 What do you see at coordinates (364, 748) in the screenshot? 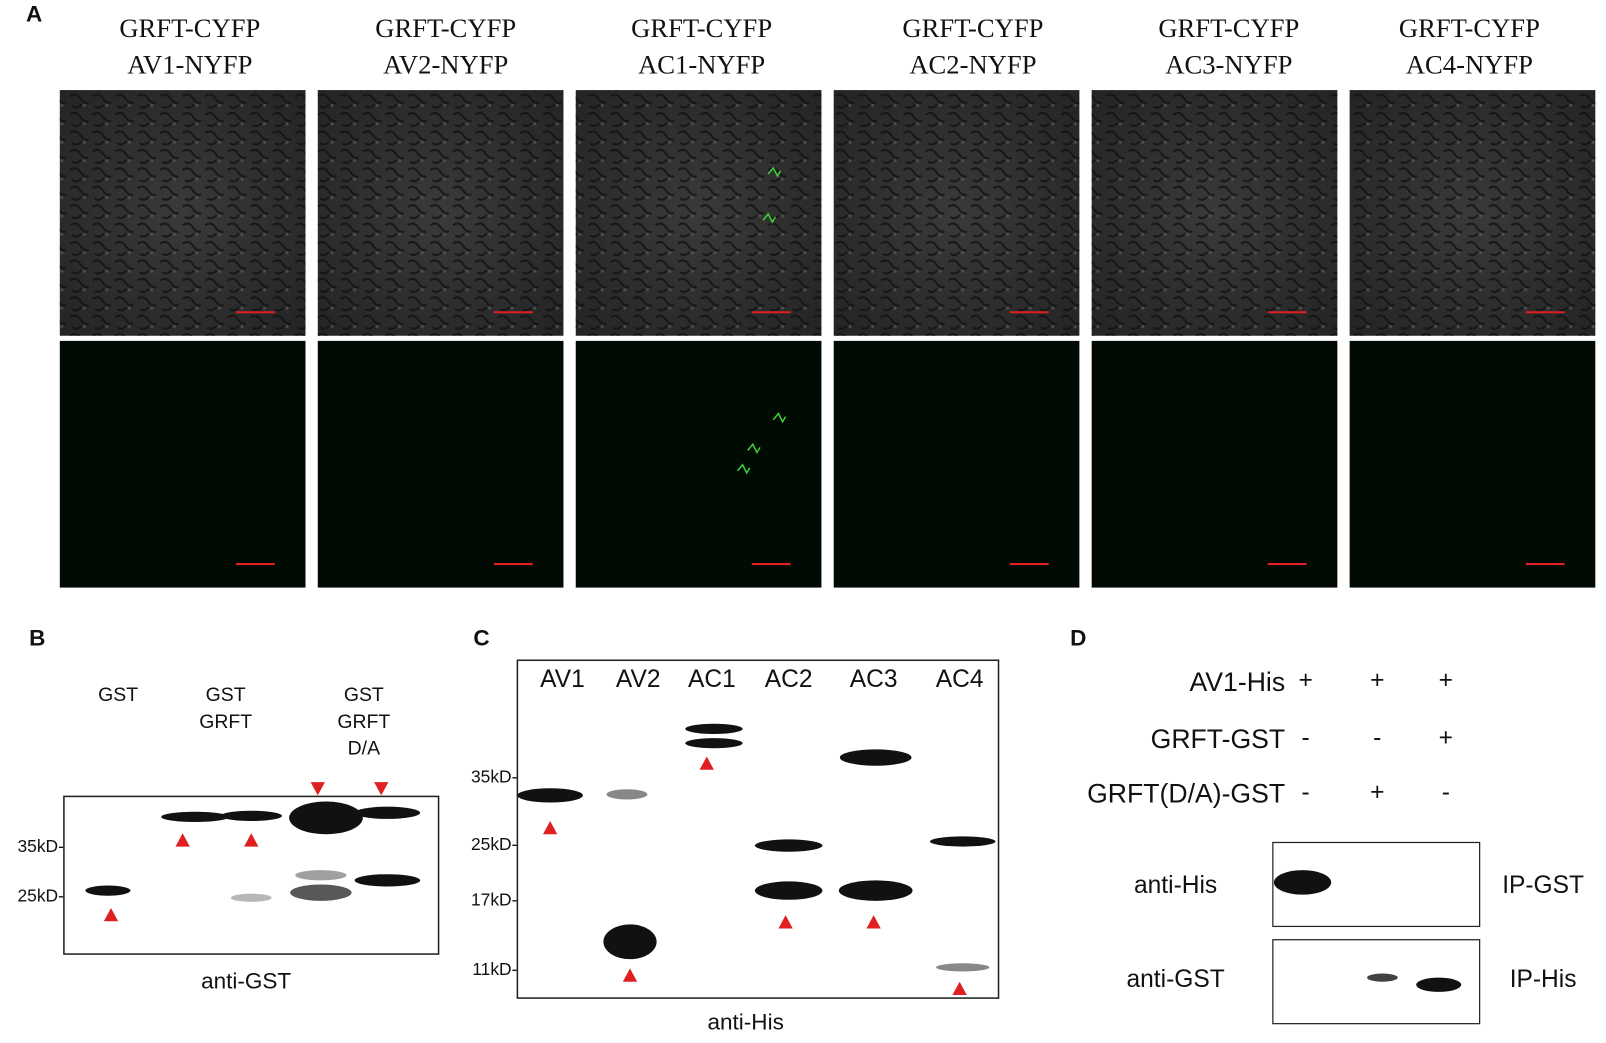
I see `label: D/A` at bounding box center [364, 748].